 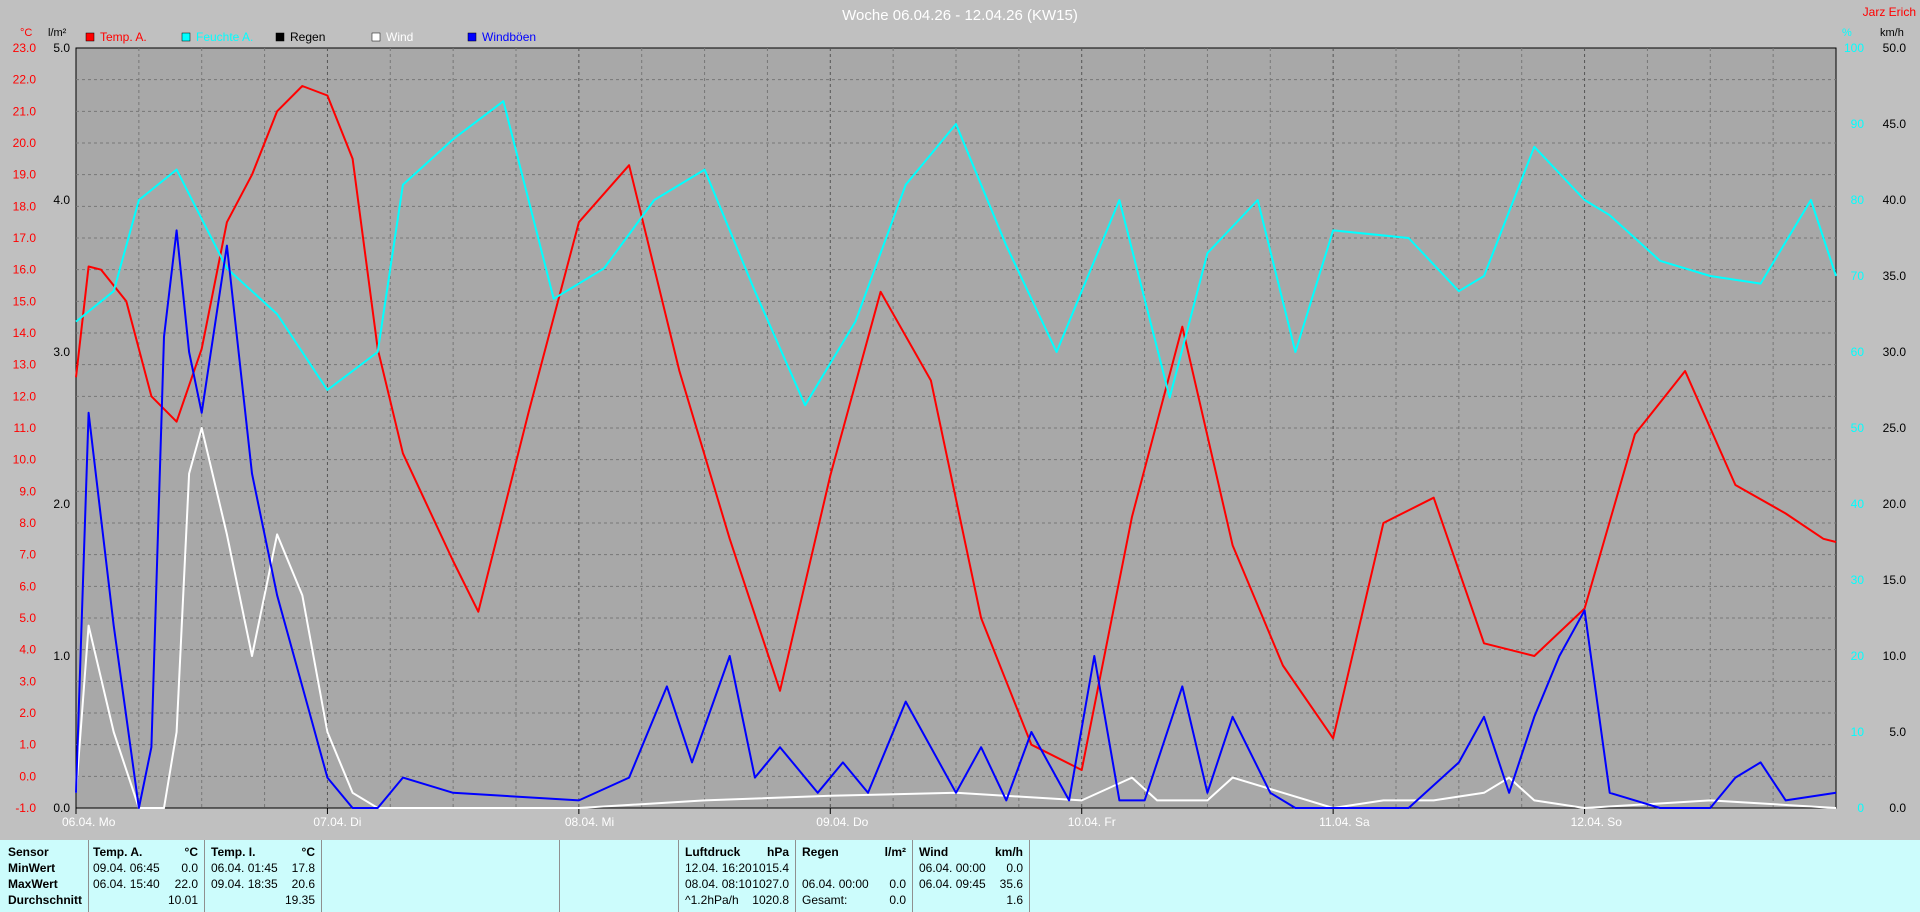 What do you see at coordinates (26, 33) in the screenshot?
I see `unit-temp-label: °C` at bounding box center [26, 33].